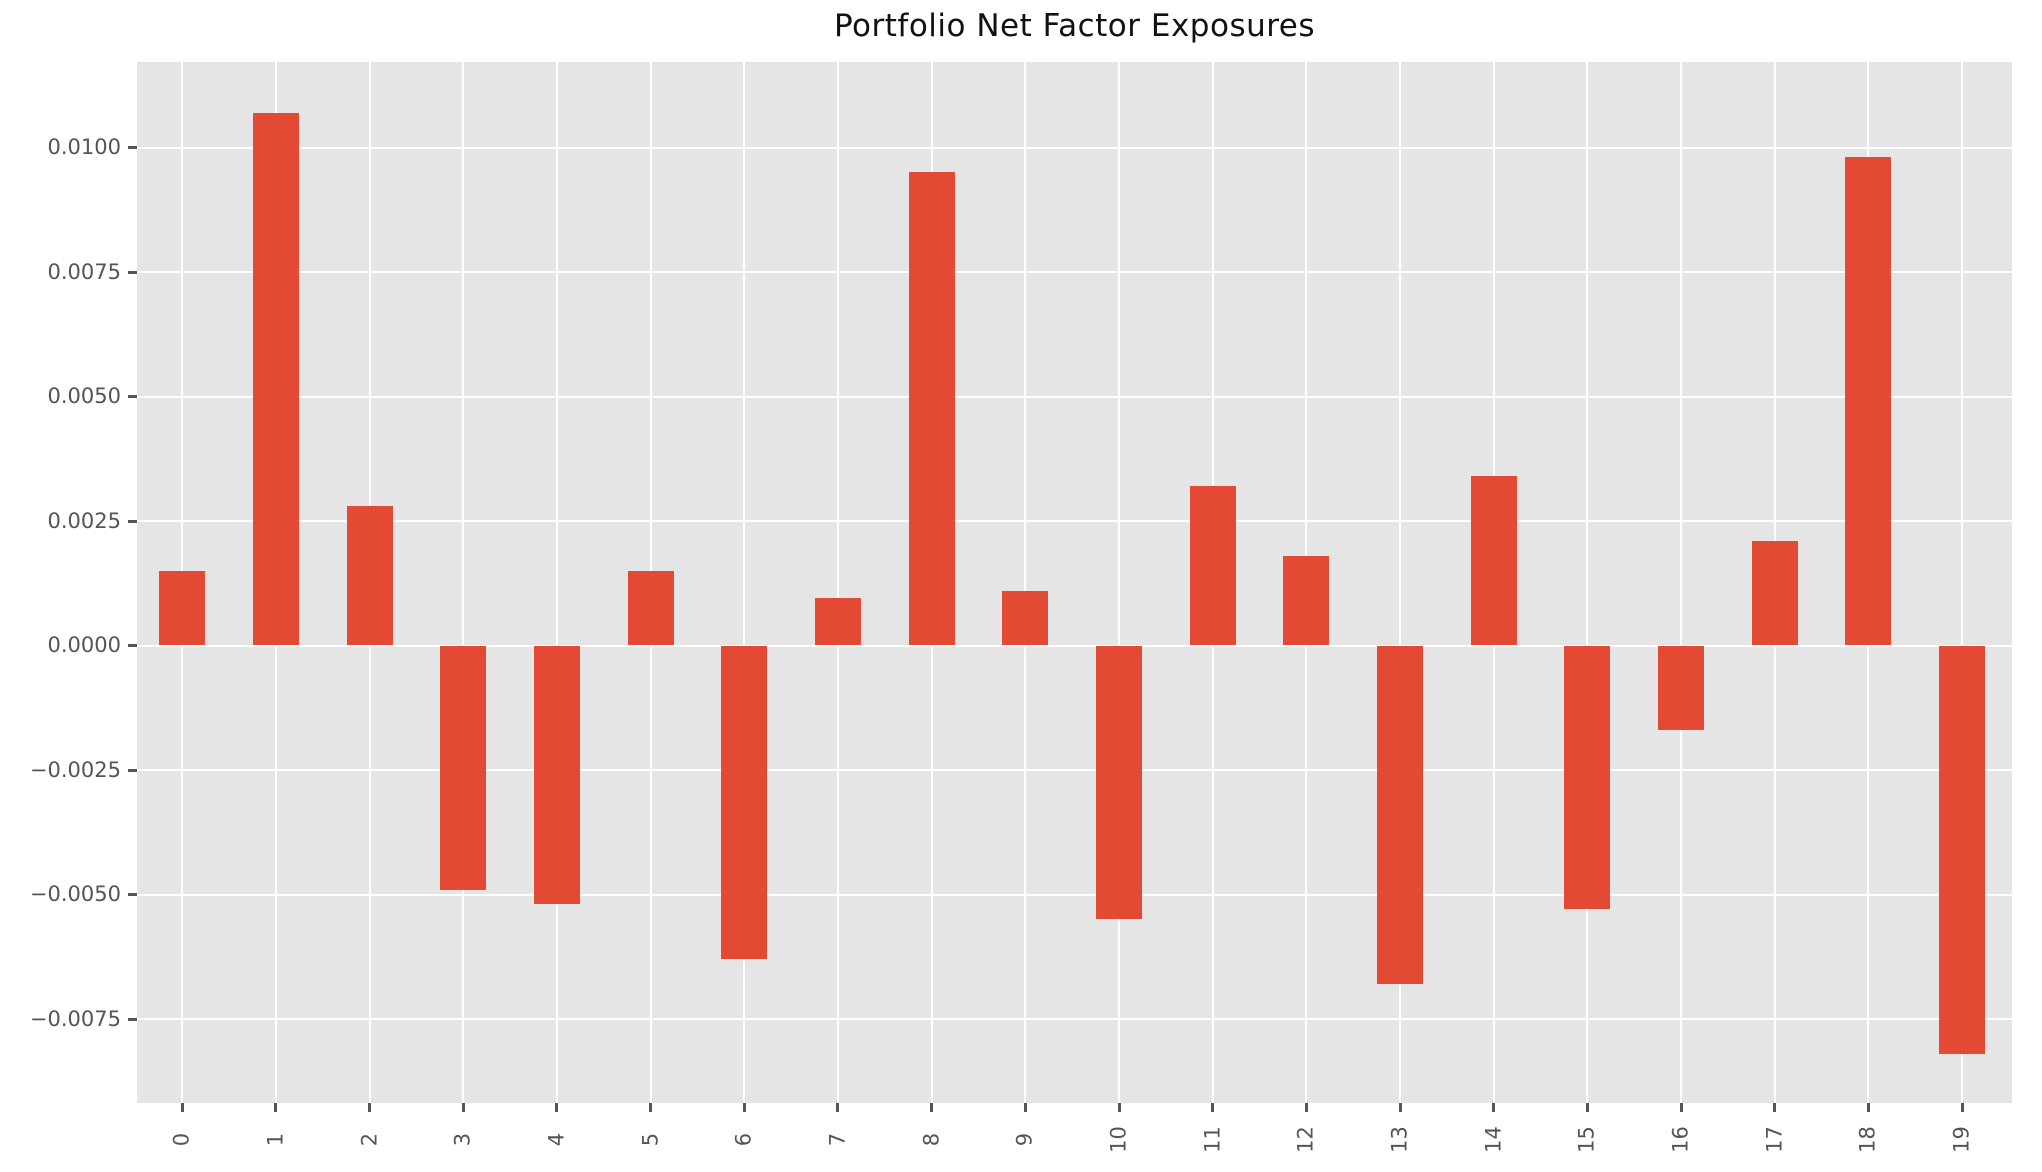 Image resolution: width=2042 pixels, height=1172 pixels. I want to click on chart-title: Portfolio Net Factor Exposures, so click(1074, 26).